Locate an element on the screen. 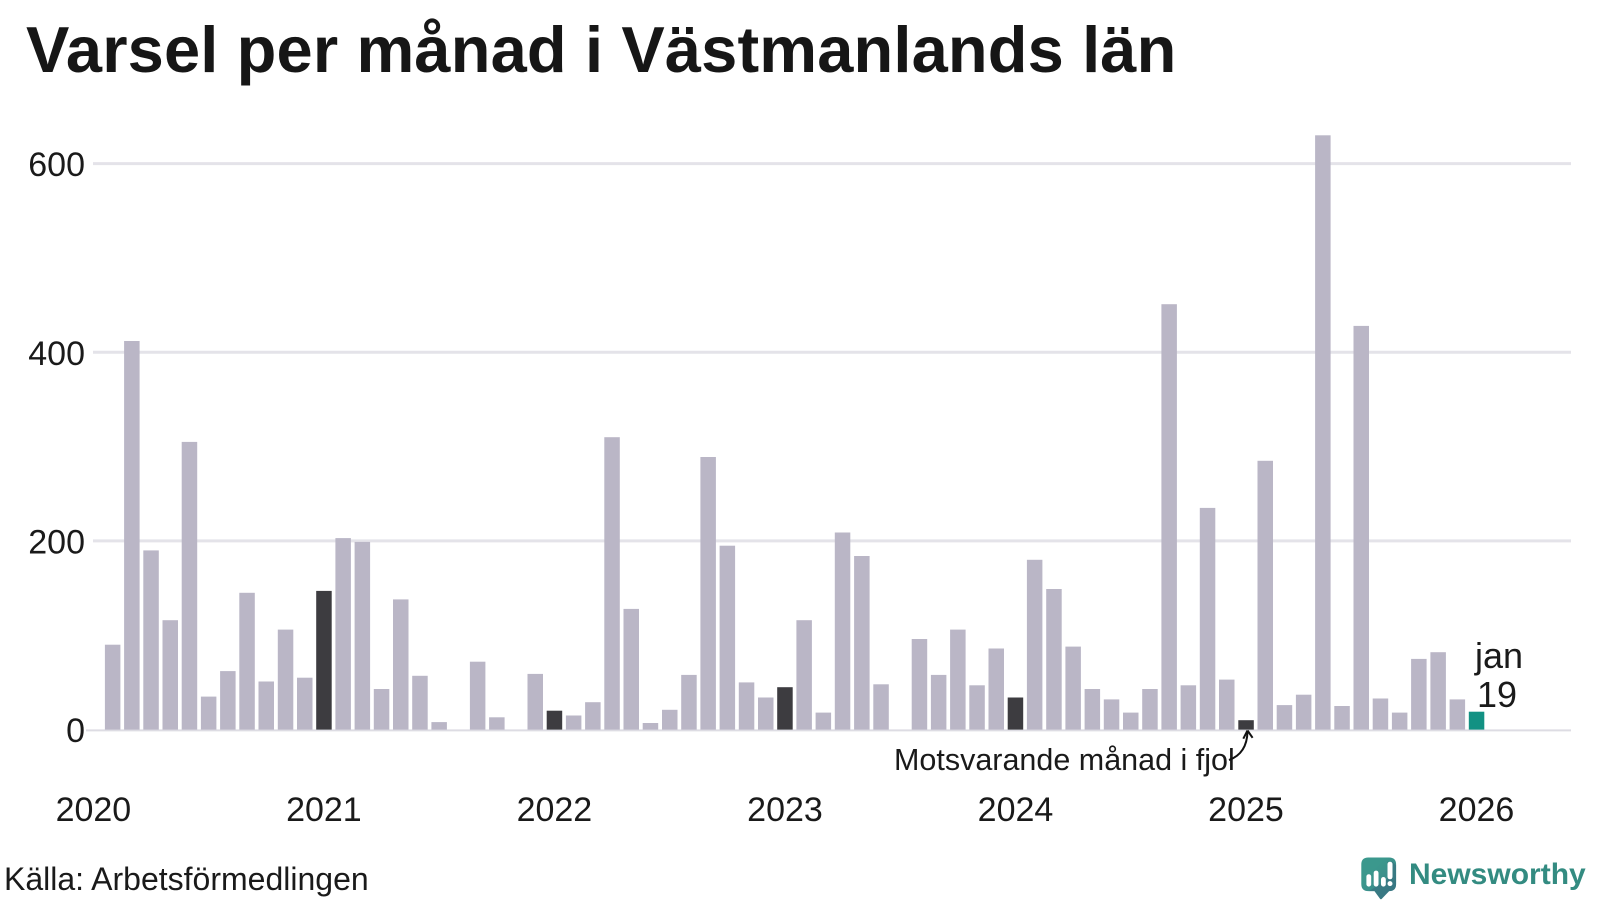 This screenshot has height=900, width=1600. svg-text: 2022 is located at coordinates (555, 810).